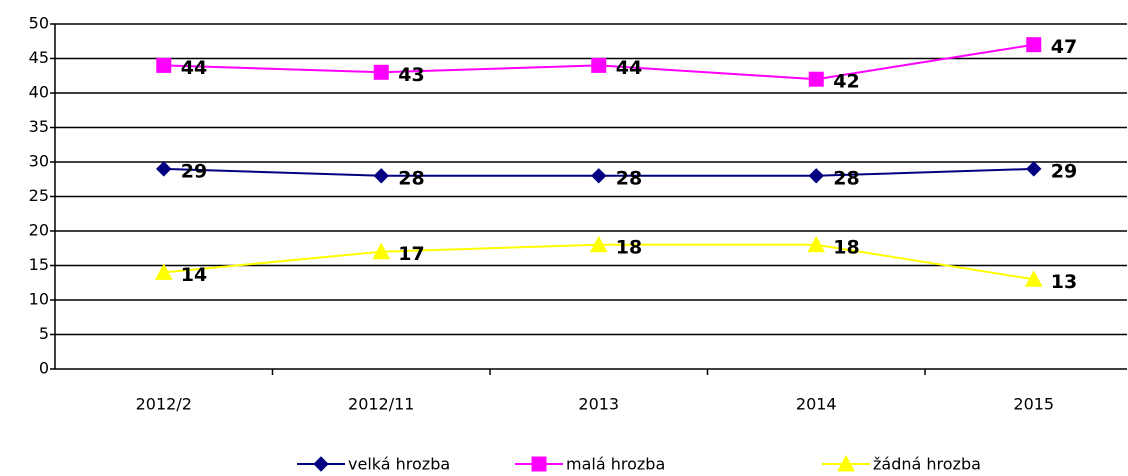 This screenshot has height=476, width=1128. I want to click on y-tick-label: 5, so click(44, 333).